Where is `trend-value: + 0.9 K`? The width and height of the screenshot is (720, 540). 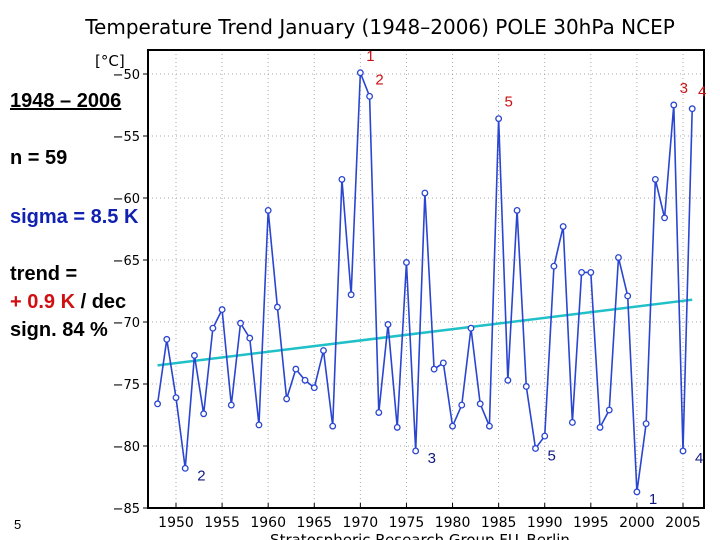 trend-value: + 0.9 K is located at coordinates (43, 302).